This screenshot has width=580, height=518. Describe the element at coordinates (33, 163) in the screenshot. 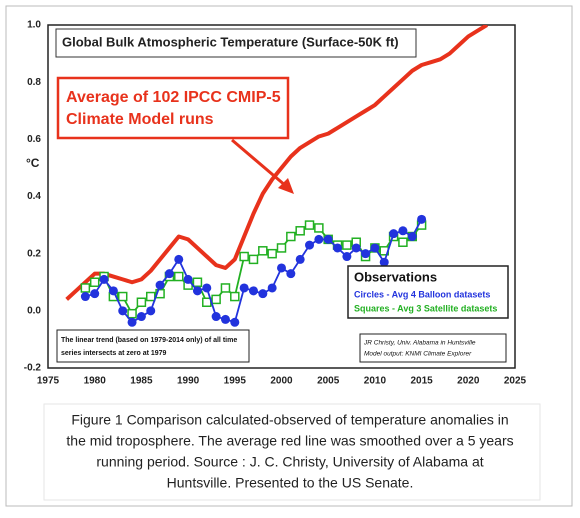

I see `y-axis-label: °C` at that location.